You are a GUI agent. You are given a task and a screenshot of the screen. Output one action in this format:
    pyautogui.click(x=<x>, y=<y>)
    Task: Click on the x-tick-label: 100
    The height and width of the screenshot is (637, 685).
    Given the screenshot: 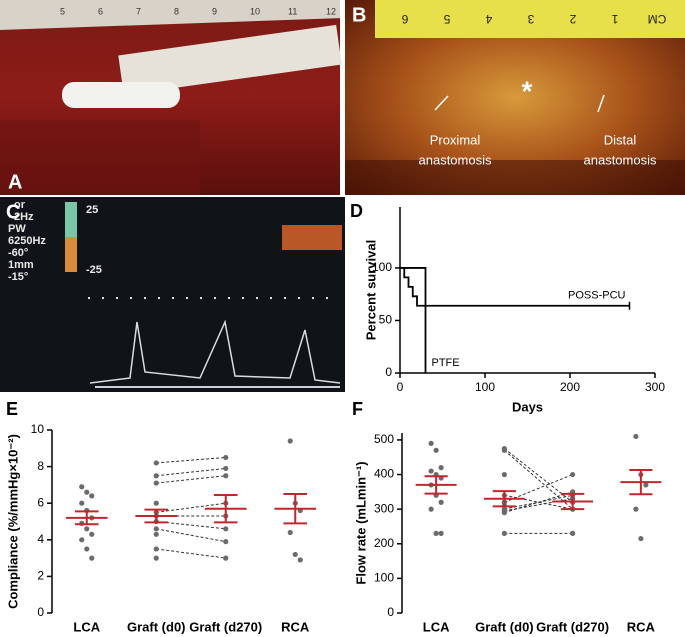 What is the action you would take?
    pyautogui.click(x=485, y=387)
    